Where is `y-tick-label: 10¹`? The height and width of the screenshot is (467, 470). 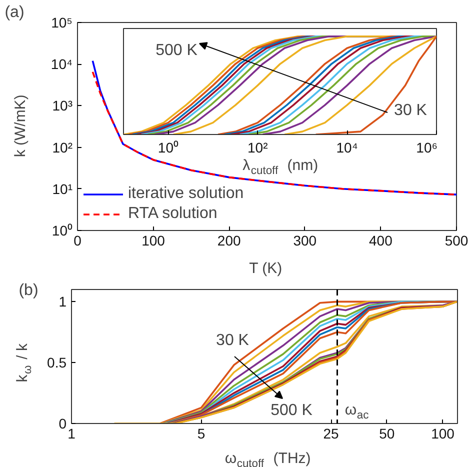
y-tick-label: 10¹ is located at coordinates (62, 188).